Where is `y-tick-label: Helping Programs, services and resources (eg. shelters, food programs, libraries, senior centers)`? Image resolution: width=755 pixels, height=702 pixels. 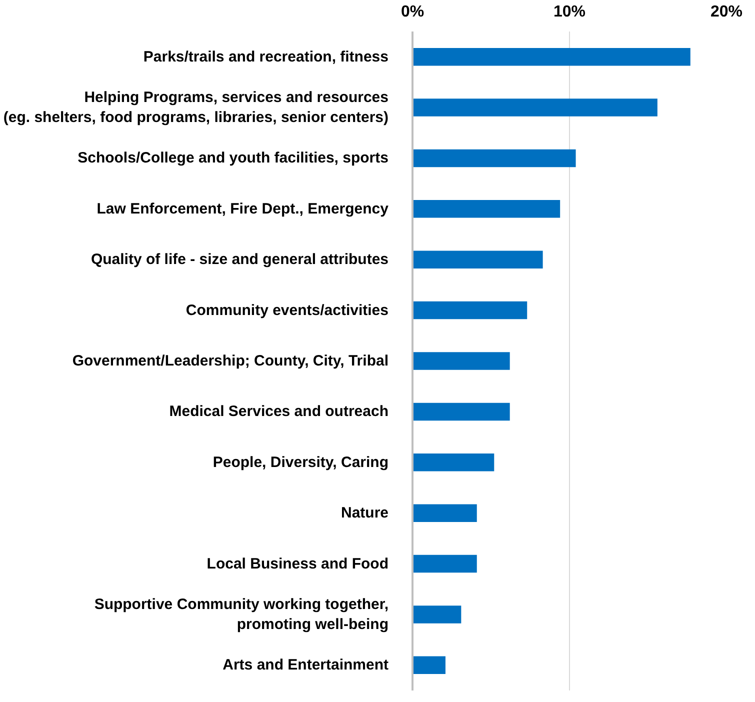
y-tick-label: Helping Programs, services and resources (eg. shelters, food programs, libraries, senior centers) is located at coordinates (196, 107).